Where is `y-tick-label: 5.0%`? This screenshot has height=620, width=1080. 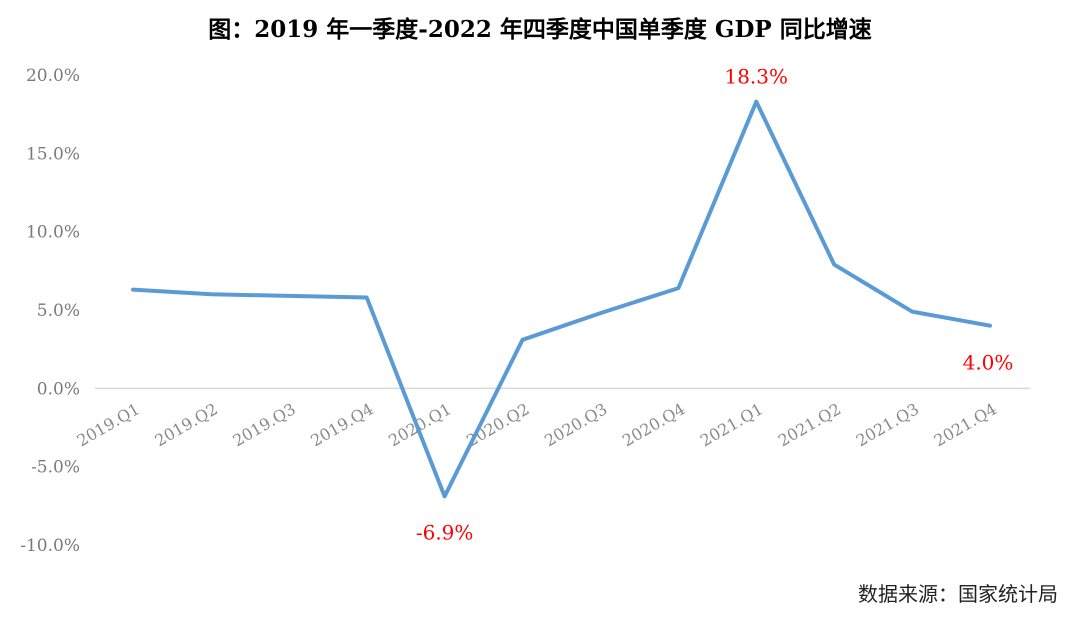
y-tick-label: 5.0% is located at coordinates (58, 311).